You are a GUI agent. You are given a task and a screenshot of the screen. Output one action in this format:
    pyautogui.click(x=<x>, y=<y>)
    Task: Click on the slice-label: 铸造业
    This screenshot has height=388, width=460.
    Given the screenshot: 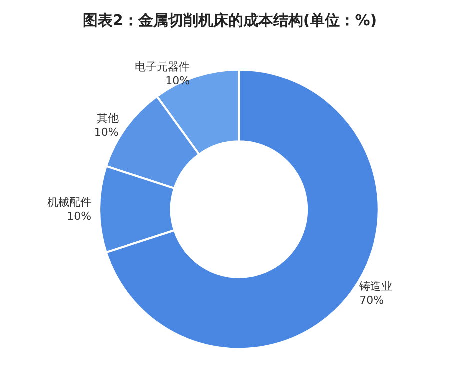 What is the action you would take?
    pyautogui.click(x=375, y=286)
    